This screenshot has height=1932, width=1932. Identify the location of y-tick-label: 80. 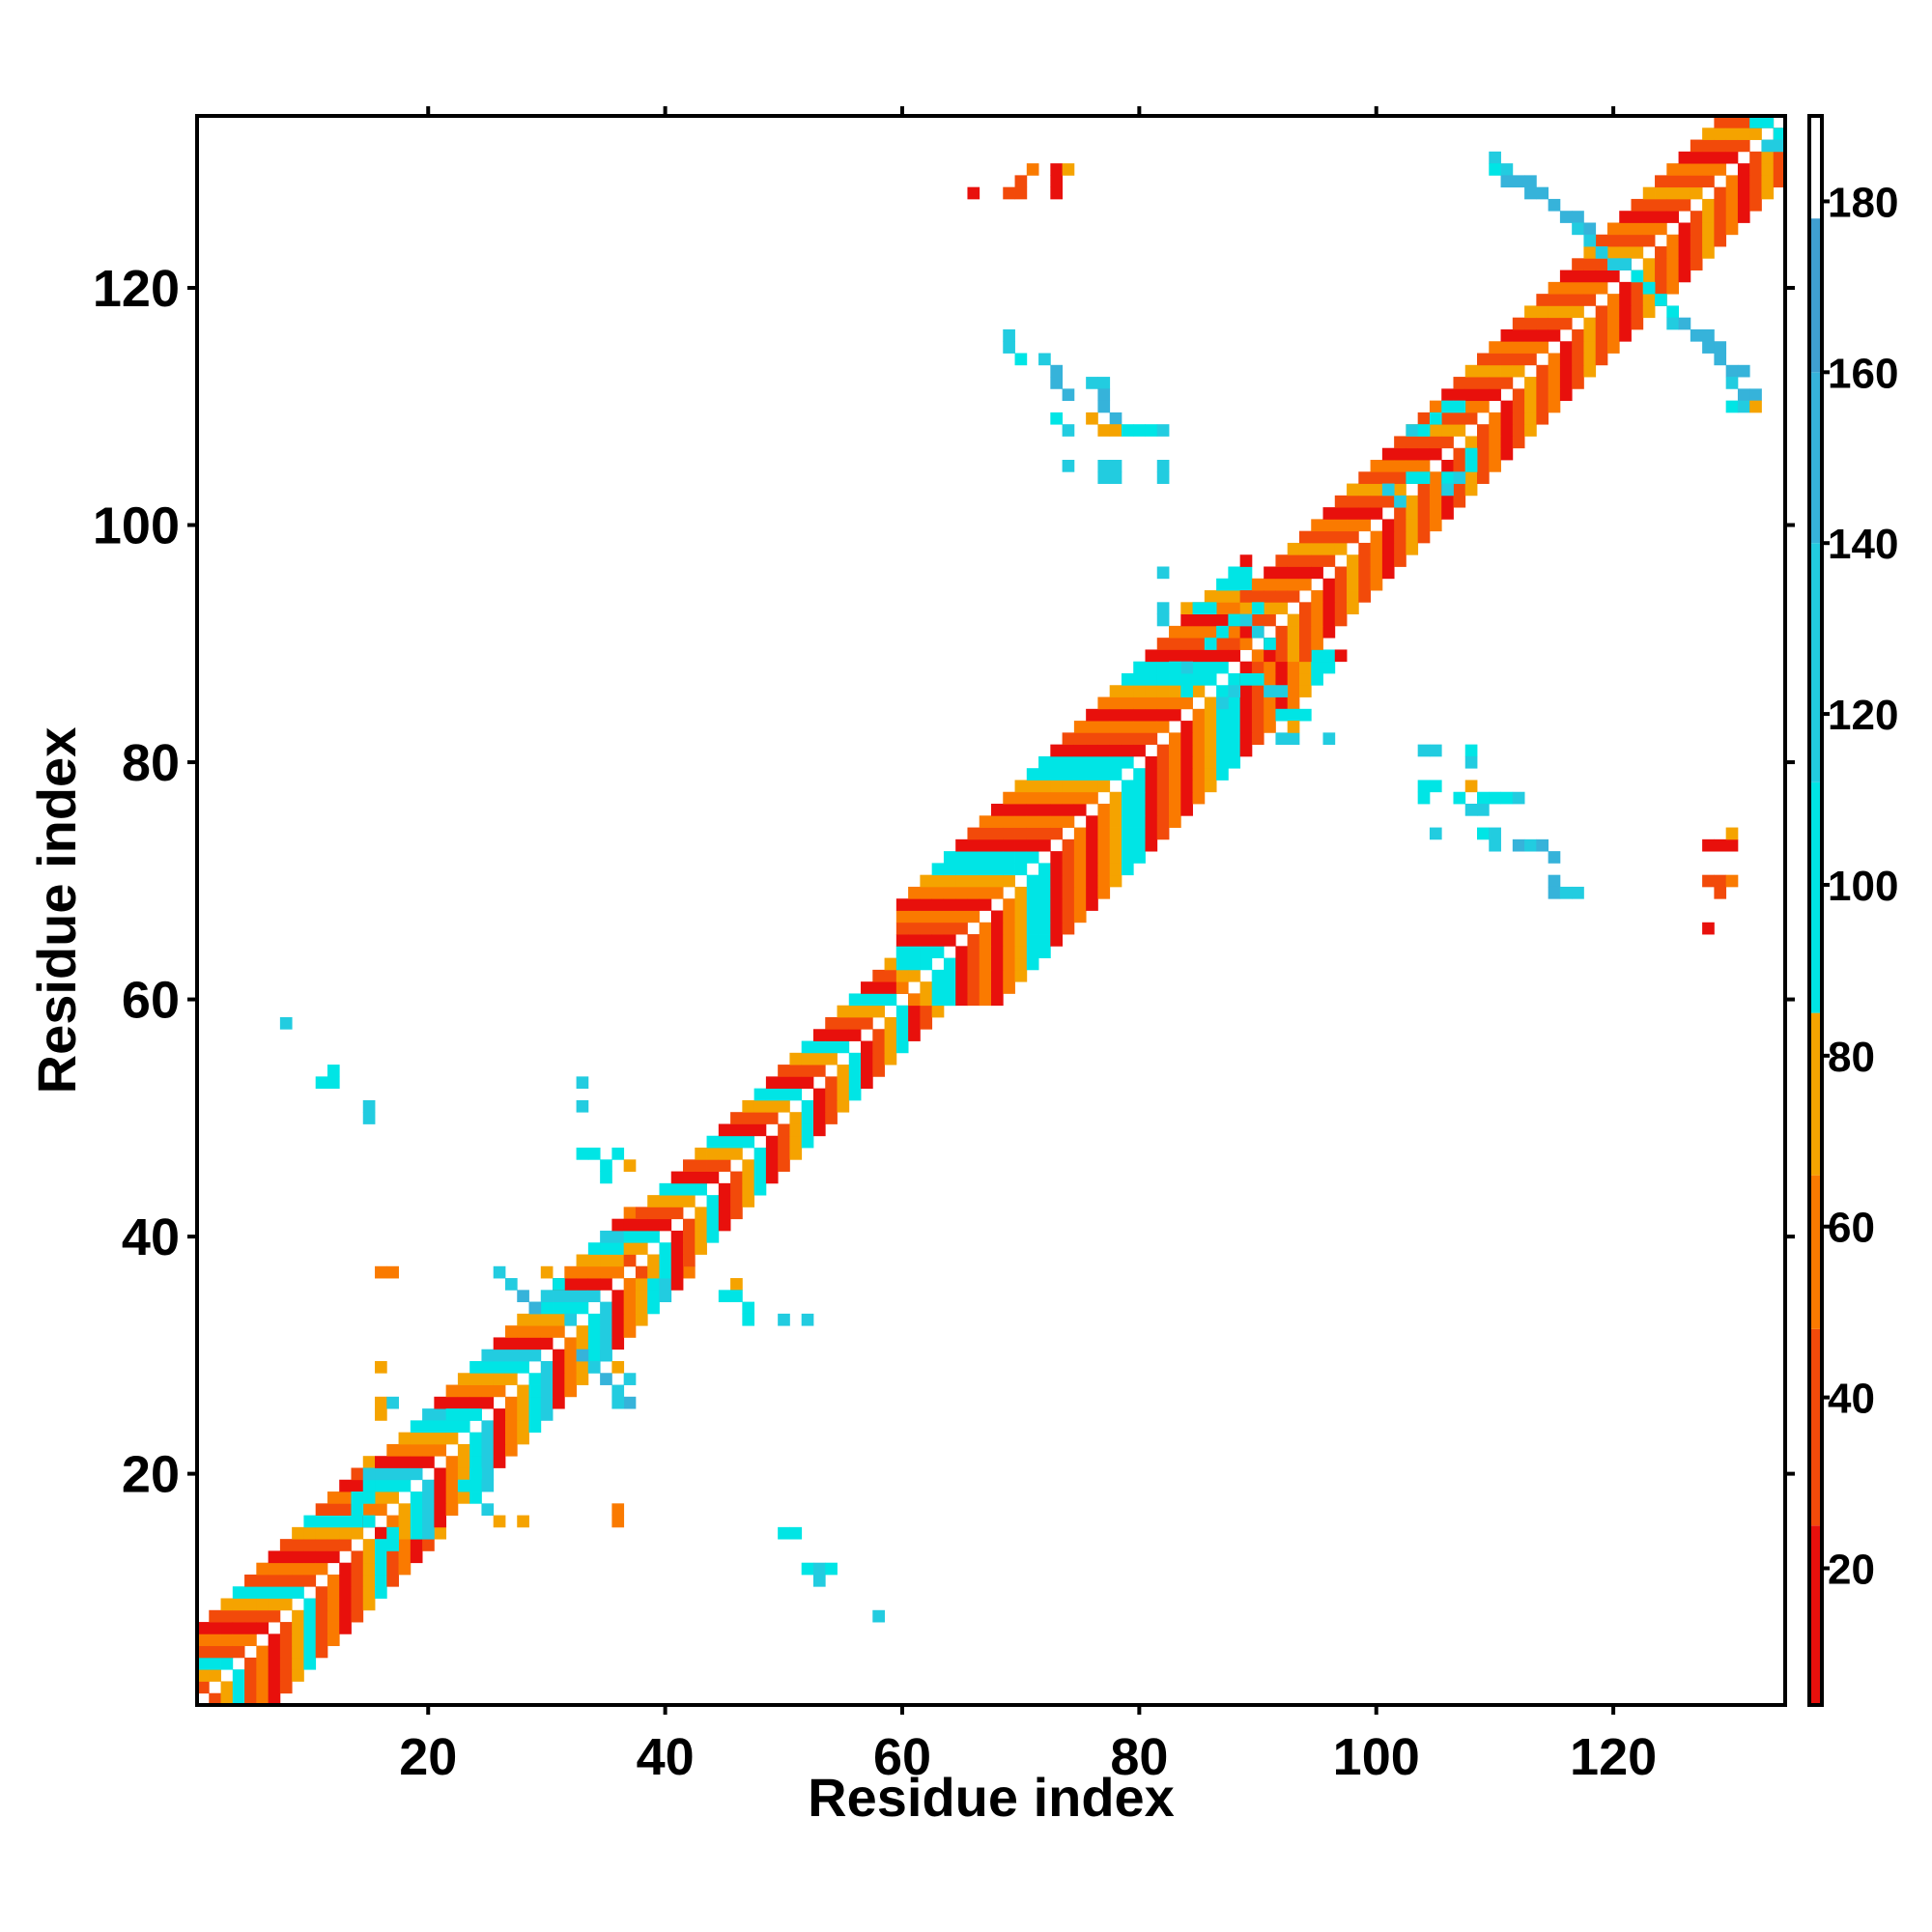
(151, 763).